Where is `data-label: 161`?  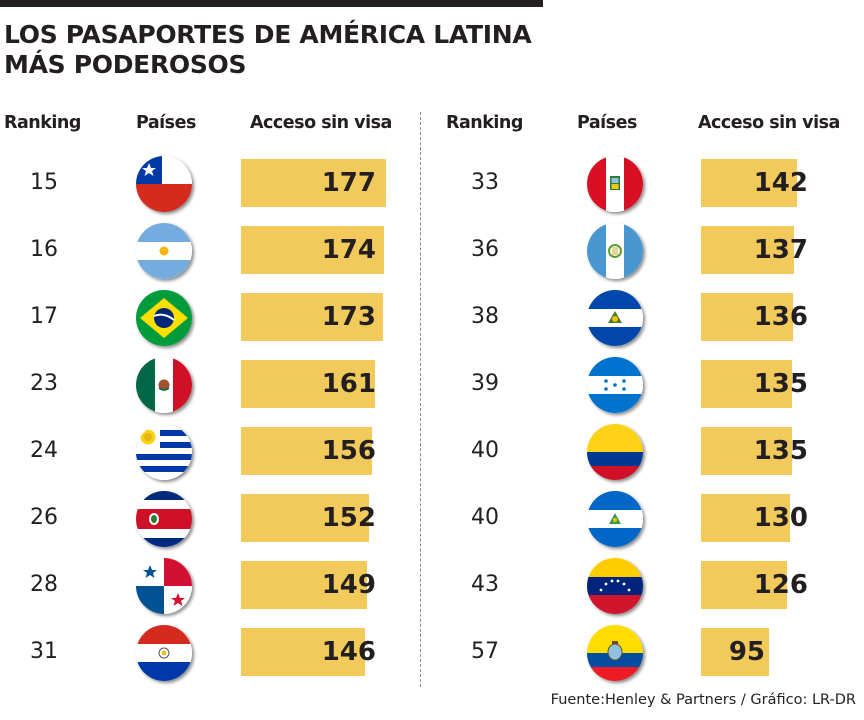
data-label: 161 is located at coordinates (348, 384).